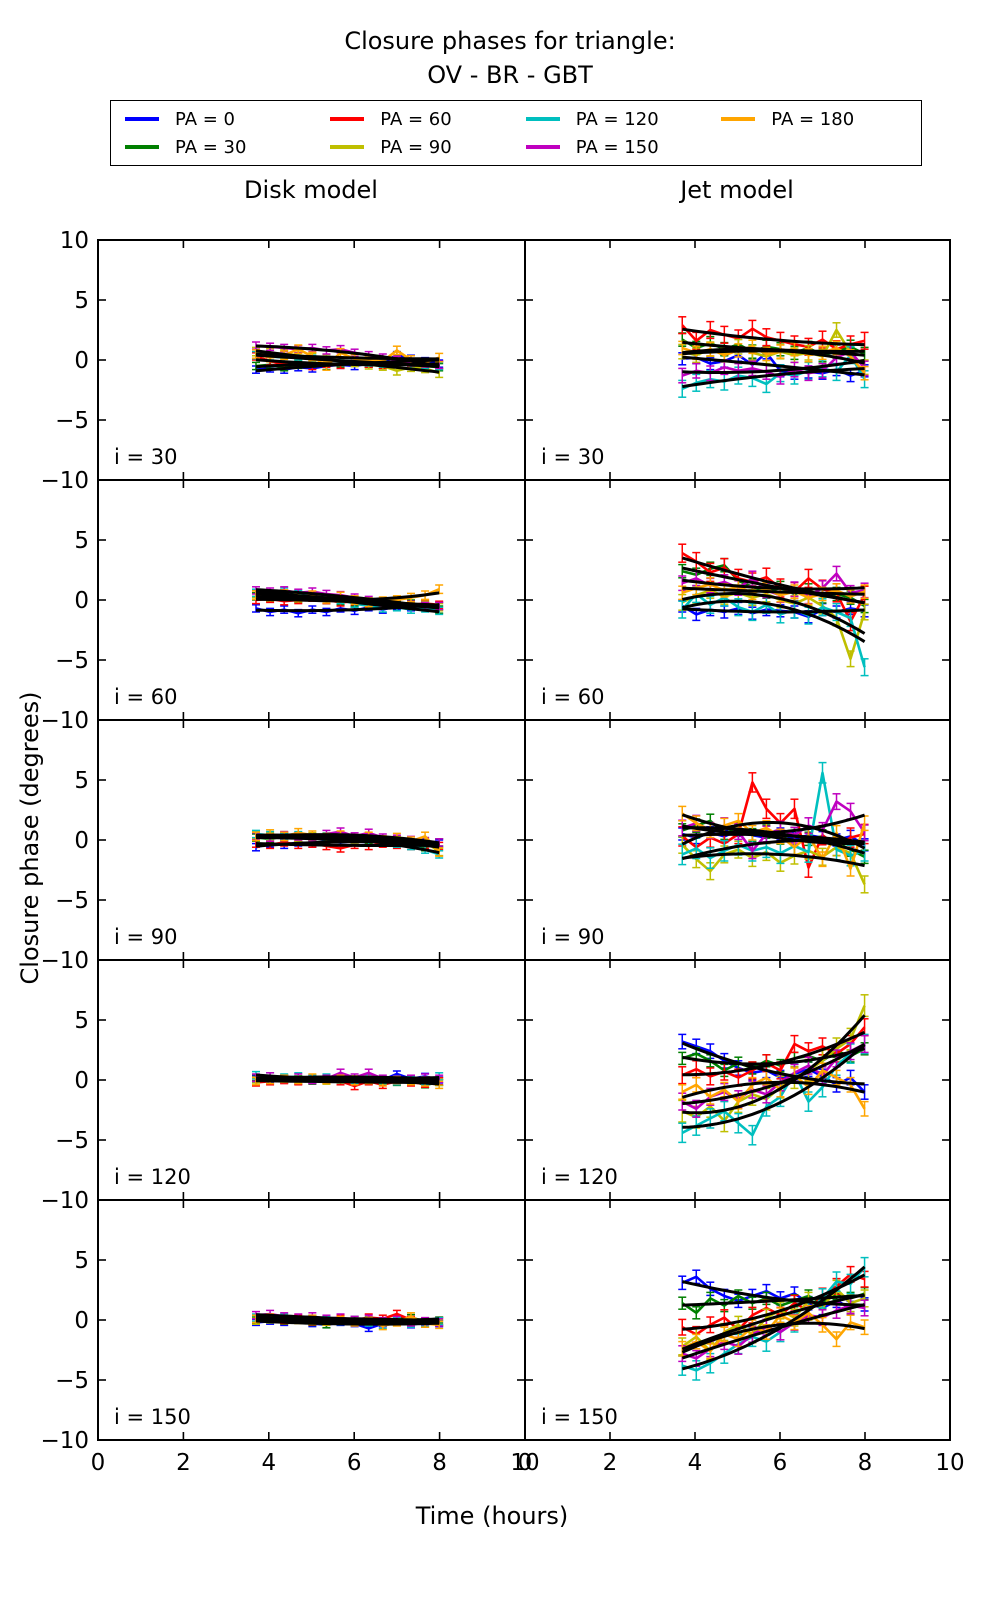  I want to click on legend-label: PA = 90, so click(416, 147).